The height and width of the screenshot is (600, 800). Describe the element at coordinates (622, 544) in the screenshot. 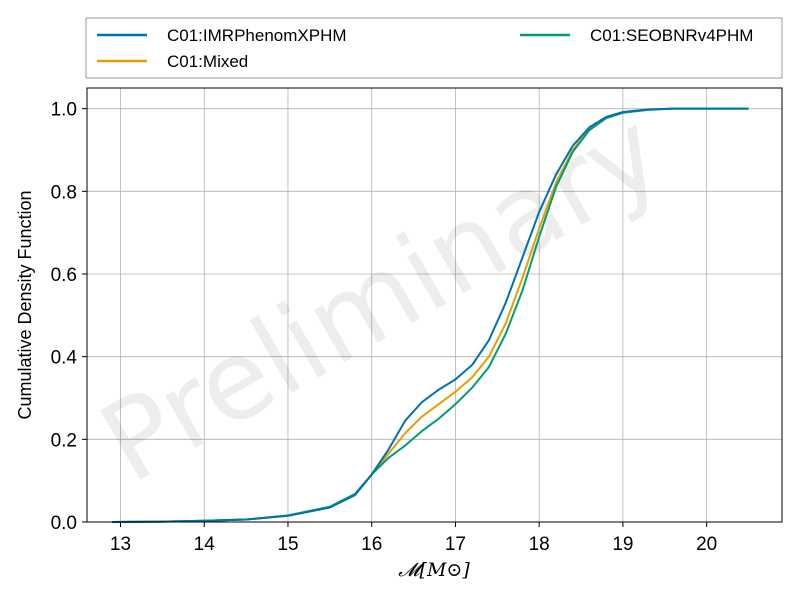

I see `x-tick-label: 19` at that location.